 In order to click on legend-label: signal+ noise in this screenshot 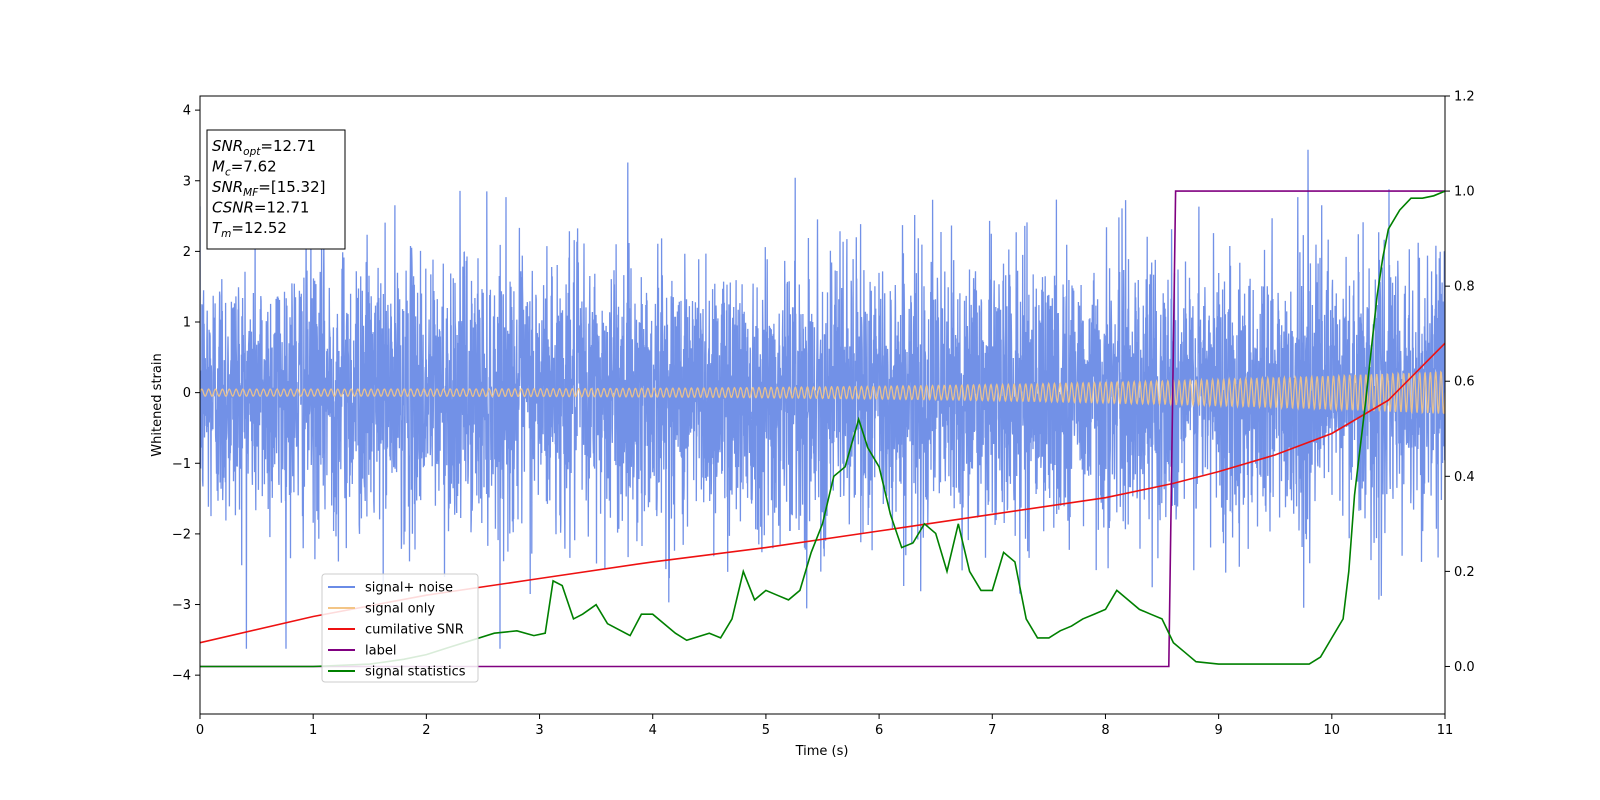, I will do `click(409, 588)`.